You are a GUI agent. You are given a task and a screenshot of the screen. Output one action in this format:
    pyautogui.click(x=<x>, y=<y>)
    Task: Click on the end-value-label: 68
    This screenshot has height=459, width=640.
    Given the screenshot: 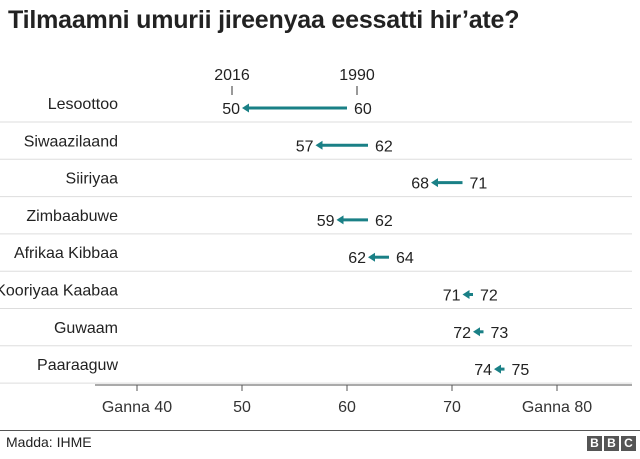 What is the action you would take?
    pyautogui.click(x=420, y=184)
    